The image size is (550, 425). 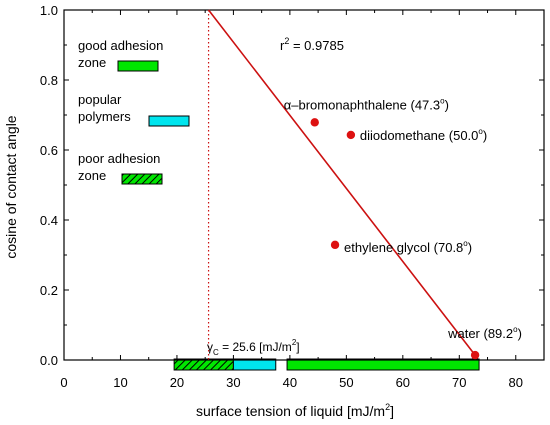 What do you see at coordinates (383, 364) in the screenshot?
I see `zone-good-adhesion` at bounding box center [383, 364].